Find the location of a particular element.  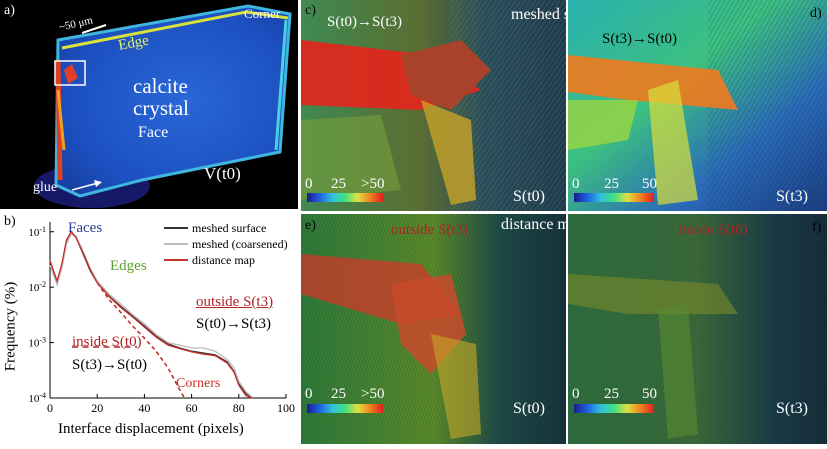

panel-ef-title: distance map is located at coordinates (533, 224).